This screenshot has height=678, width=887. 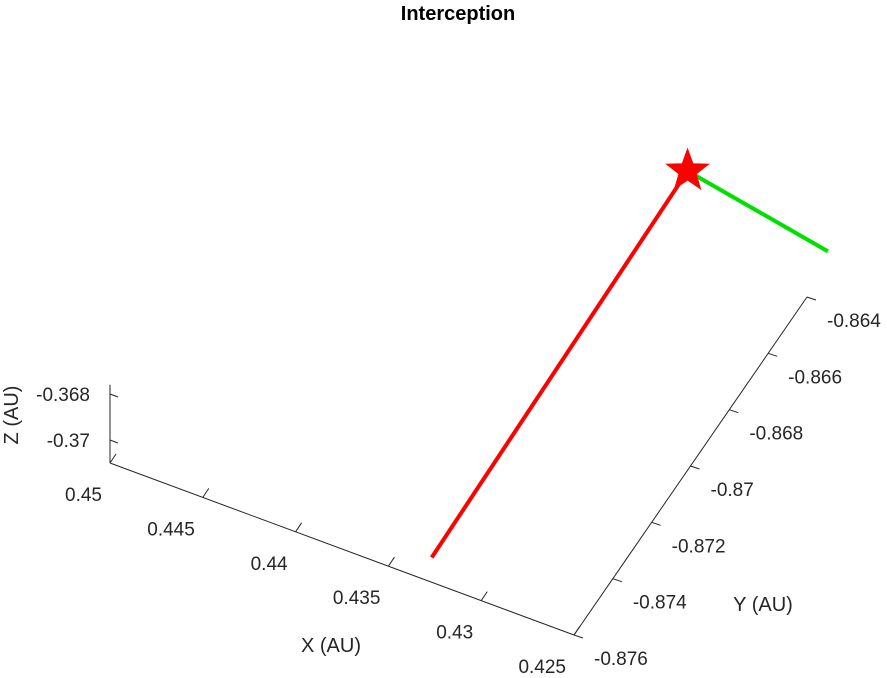 I want to click on y-tick-label: -0.874, so click(x=660, y=603).